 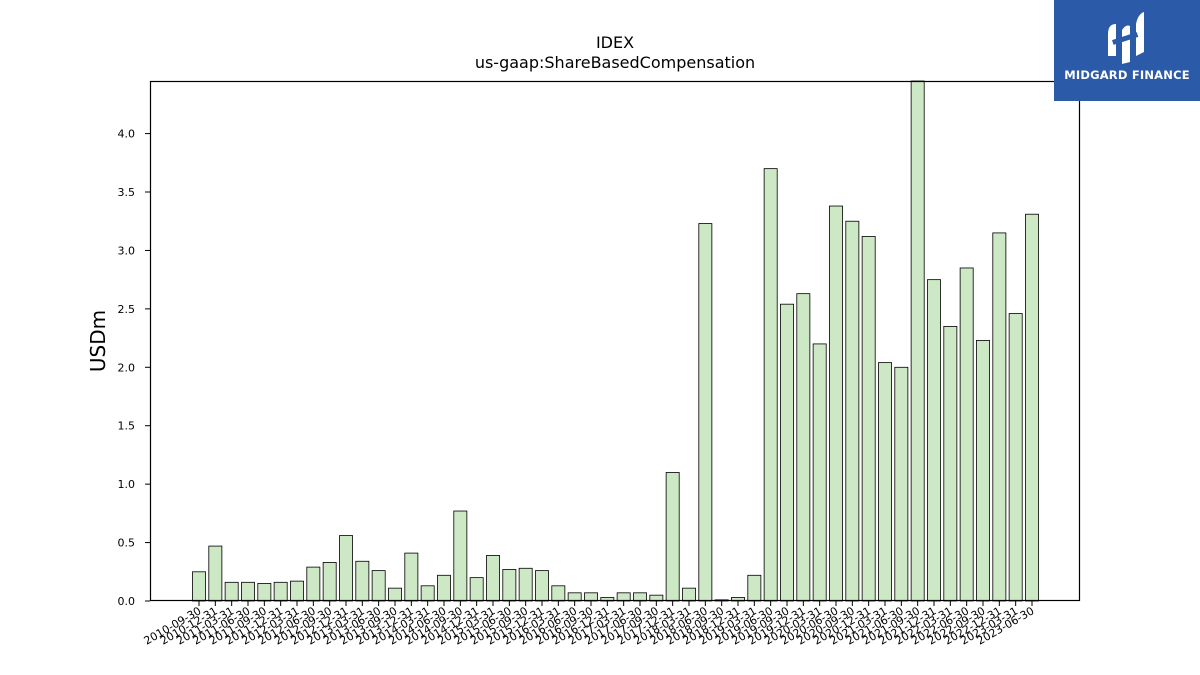 I want to click on y-tick-label: 0.0, so click(x=127, y=601).